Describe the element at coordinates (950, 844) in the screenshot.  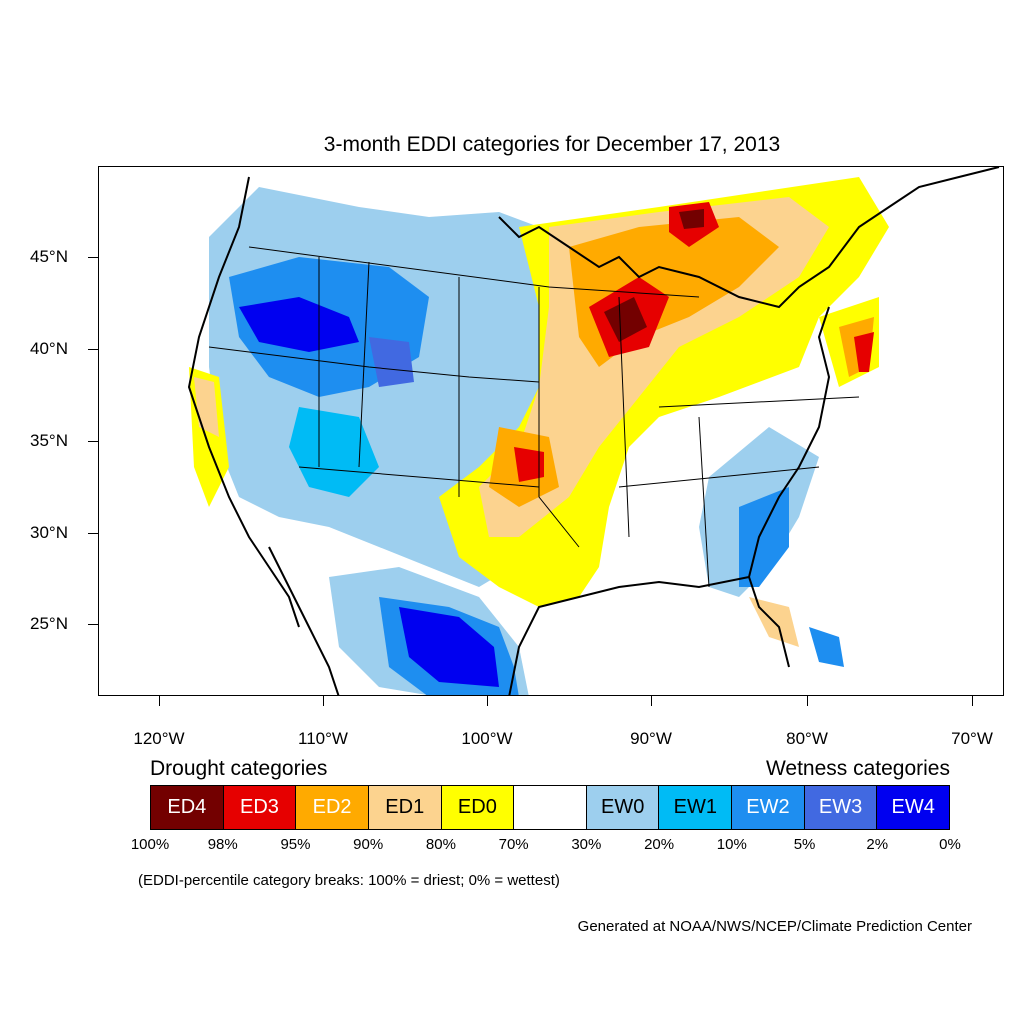
I see `break-label: 0%` at that location.